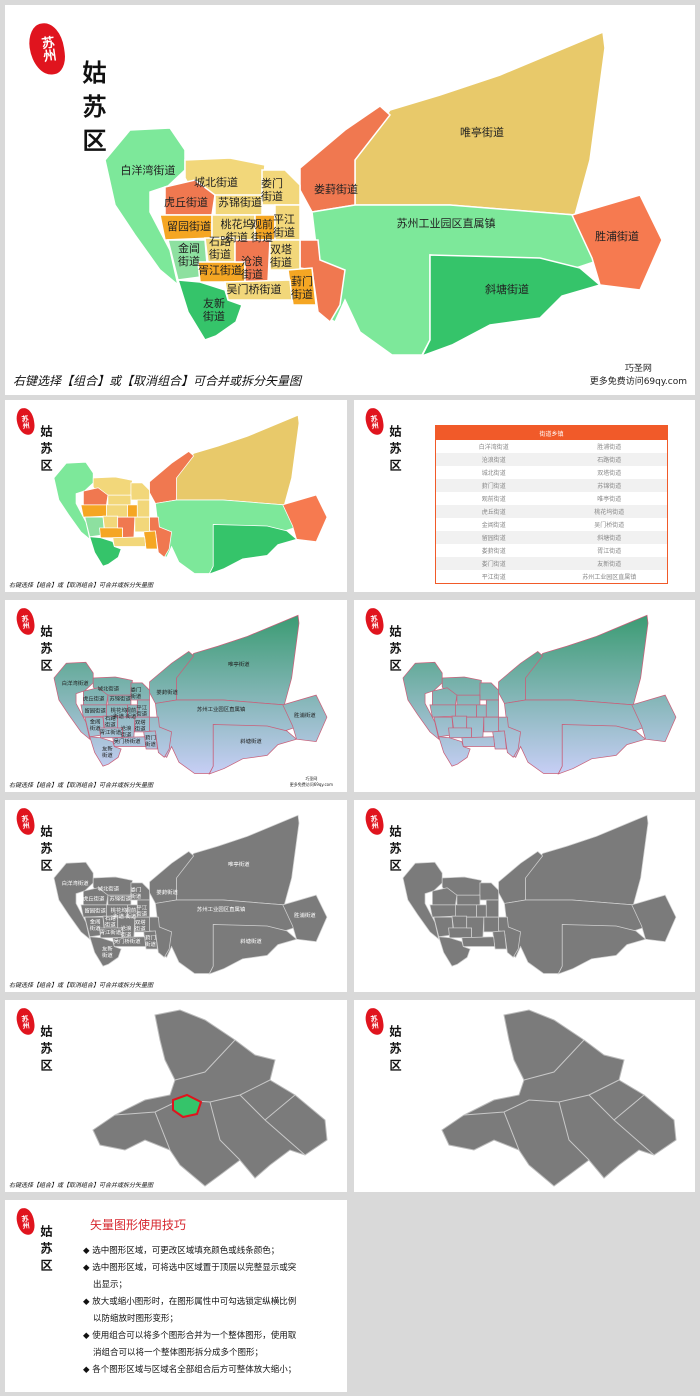 This screenshot has width=700, height=1396. What do you see at coordinates (609, 577) in the screenshot?
I see `table-cell: 苏州工业园区直属镇` at bounding box center [609, 577].